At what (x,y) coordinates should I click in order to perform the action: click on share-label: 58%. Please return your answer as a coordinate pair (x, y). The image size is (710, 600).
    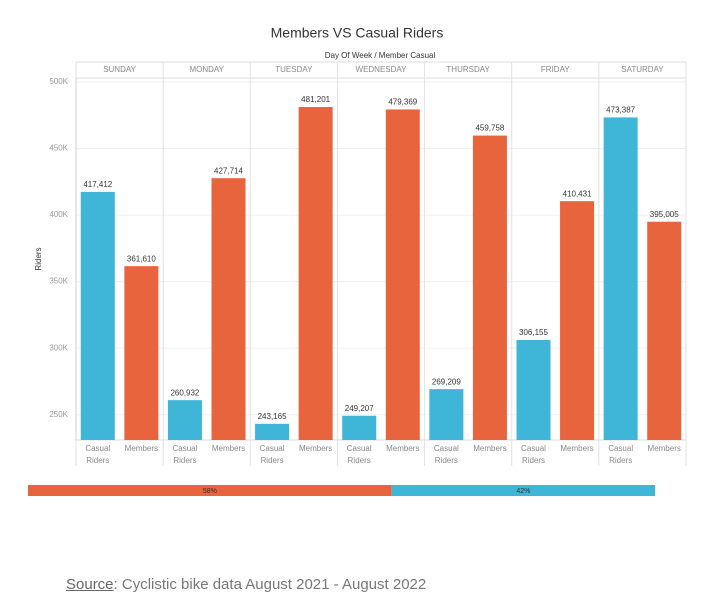
    Looking at the image, I should click on (210, 491).